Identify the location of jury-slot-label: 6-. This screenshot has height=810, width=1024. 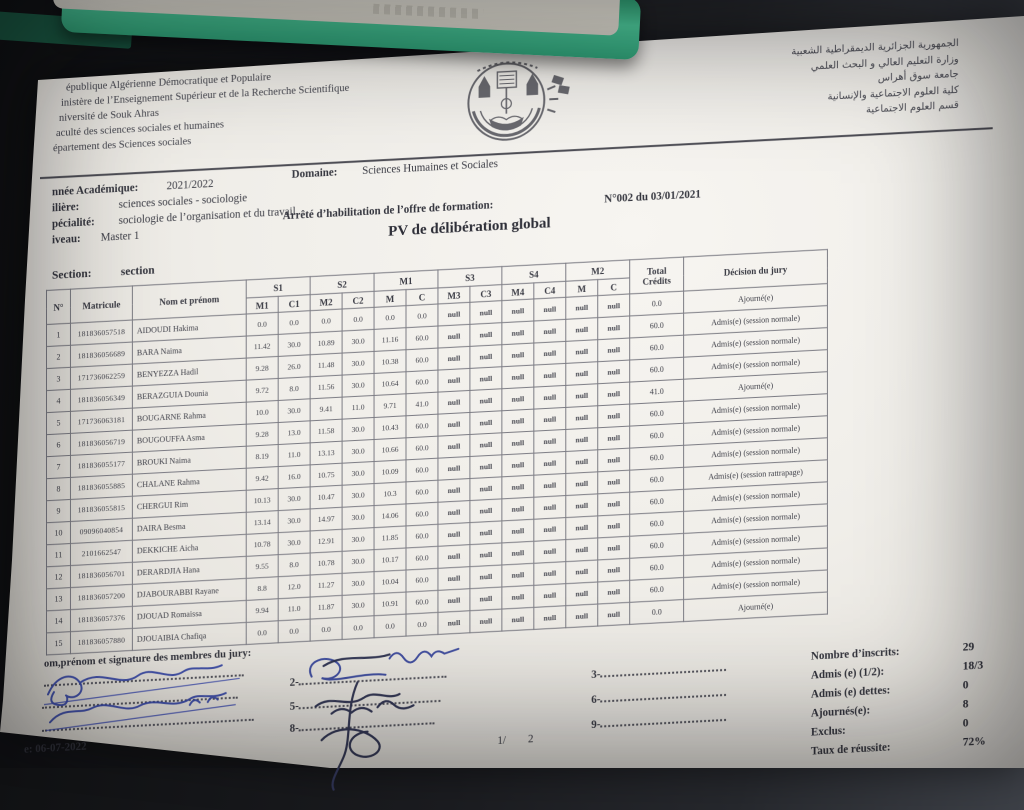
(596, 700).